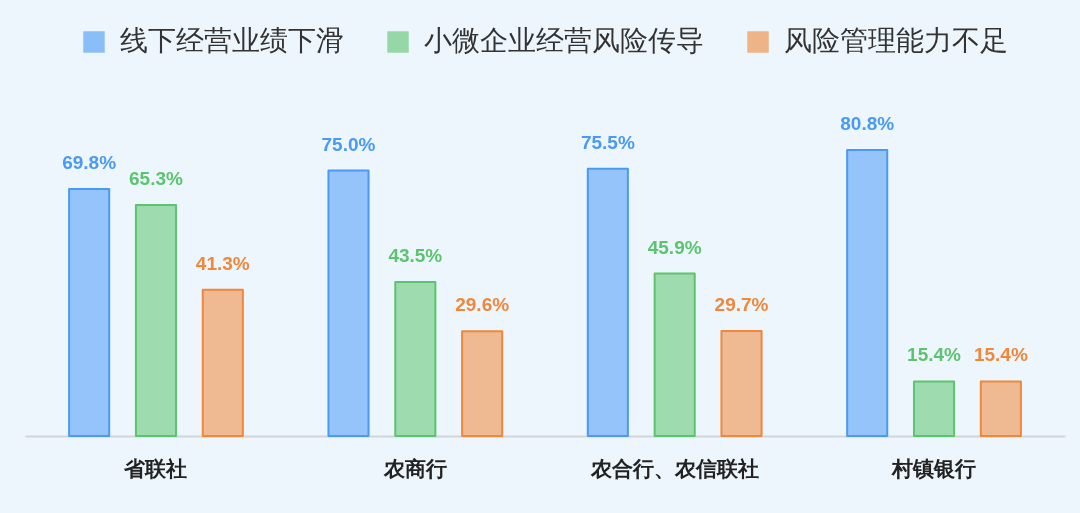 The image size is (1080, 513). What do you see at coordinates (896, 40) in the screenshot?
I see `legend-label: 风险管理能力不足` at bounding box center [896, 40].